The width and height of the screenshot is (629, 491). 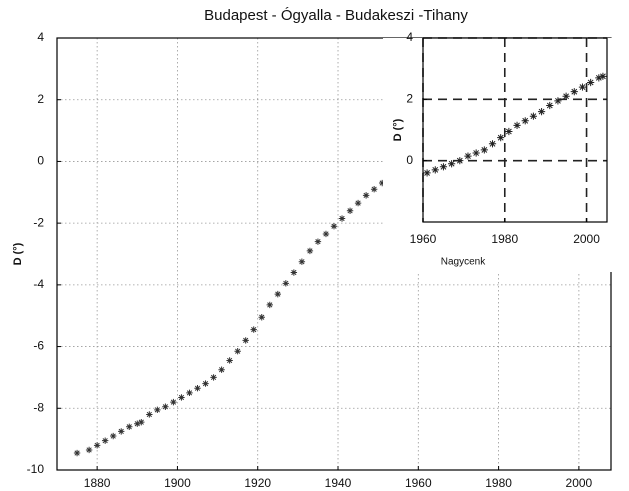 What do you see at coordinates (38, 407) in the screenshot?
I see `y-tick-label: -8` at bounding box center [38, 407].